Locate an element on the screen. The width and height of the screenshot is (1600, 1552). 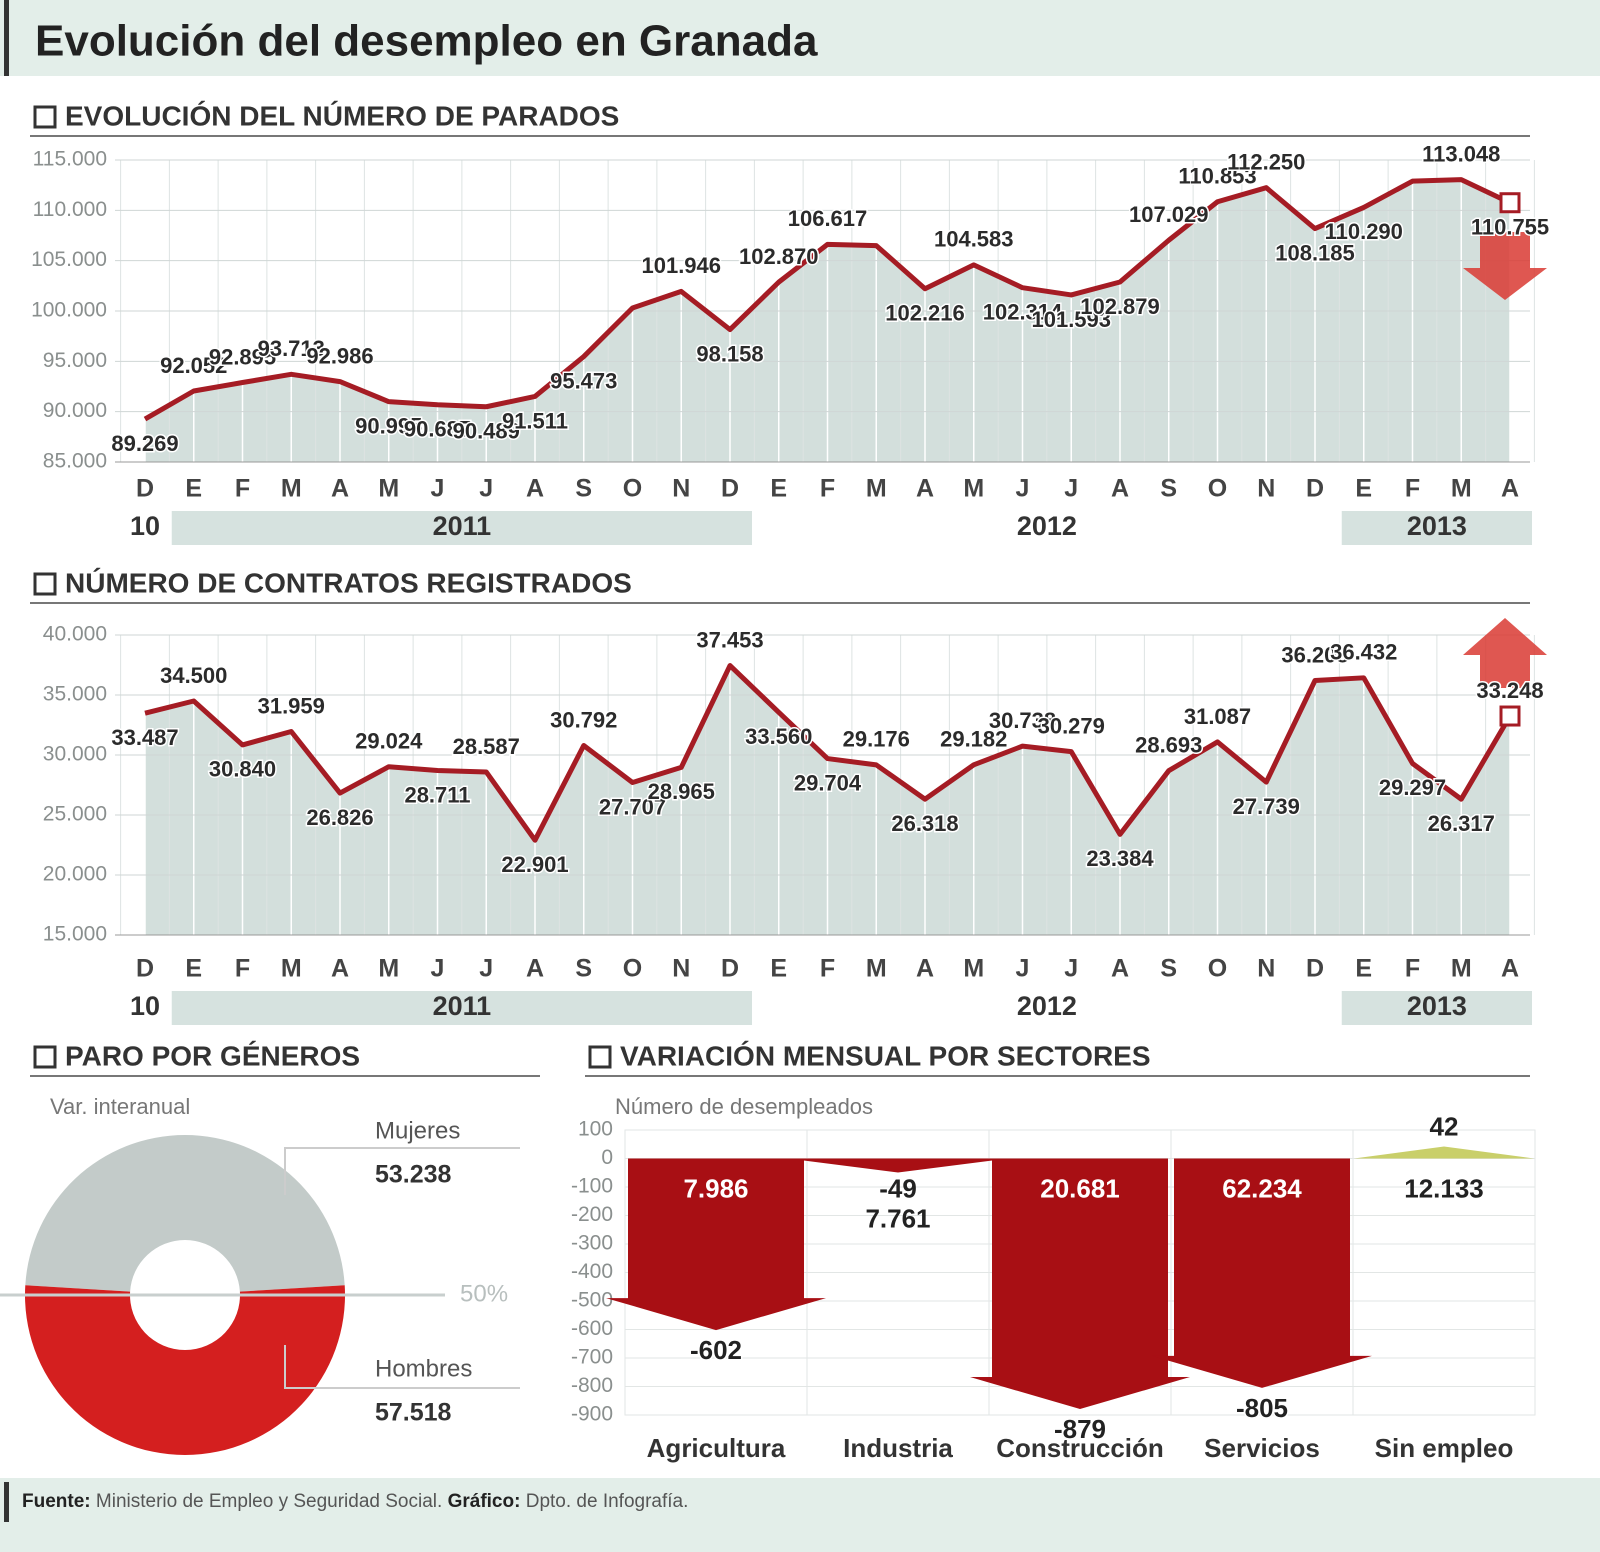
value-label: 29.024 is located at coordinates (389, 741).